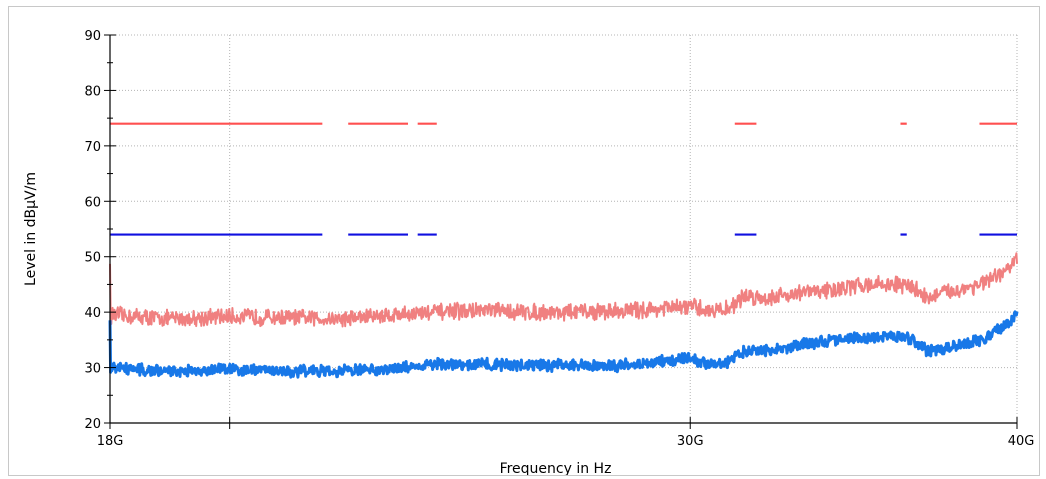 The height and width of the screenshot is (479, 1046). I want to click on y-tick-label: 70, so click(92, 147).